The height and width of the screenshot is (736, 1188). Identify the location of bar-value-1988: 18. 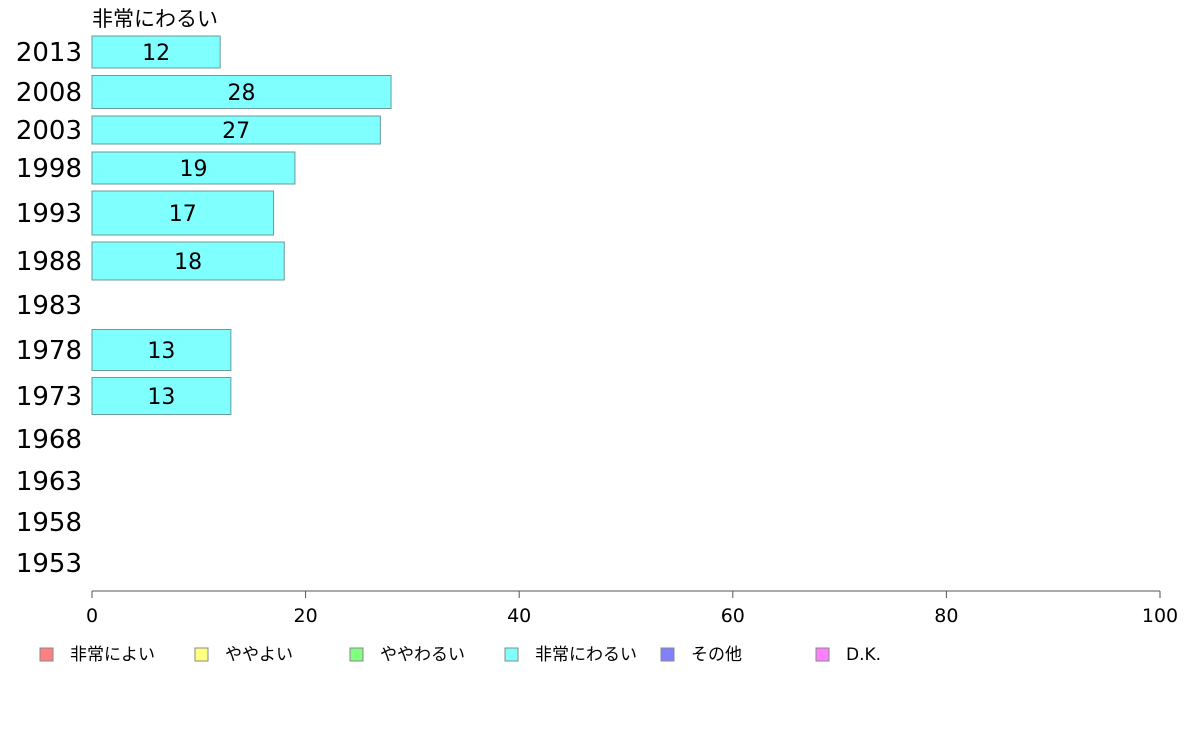
(188, 262).